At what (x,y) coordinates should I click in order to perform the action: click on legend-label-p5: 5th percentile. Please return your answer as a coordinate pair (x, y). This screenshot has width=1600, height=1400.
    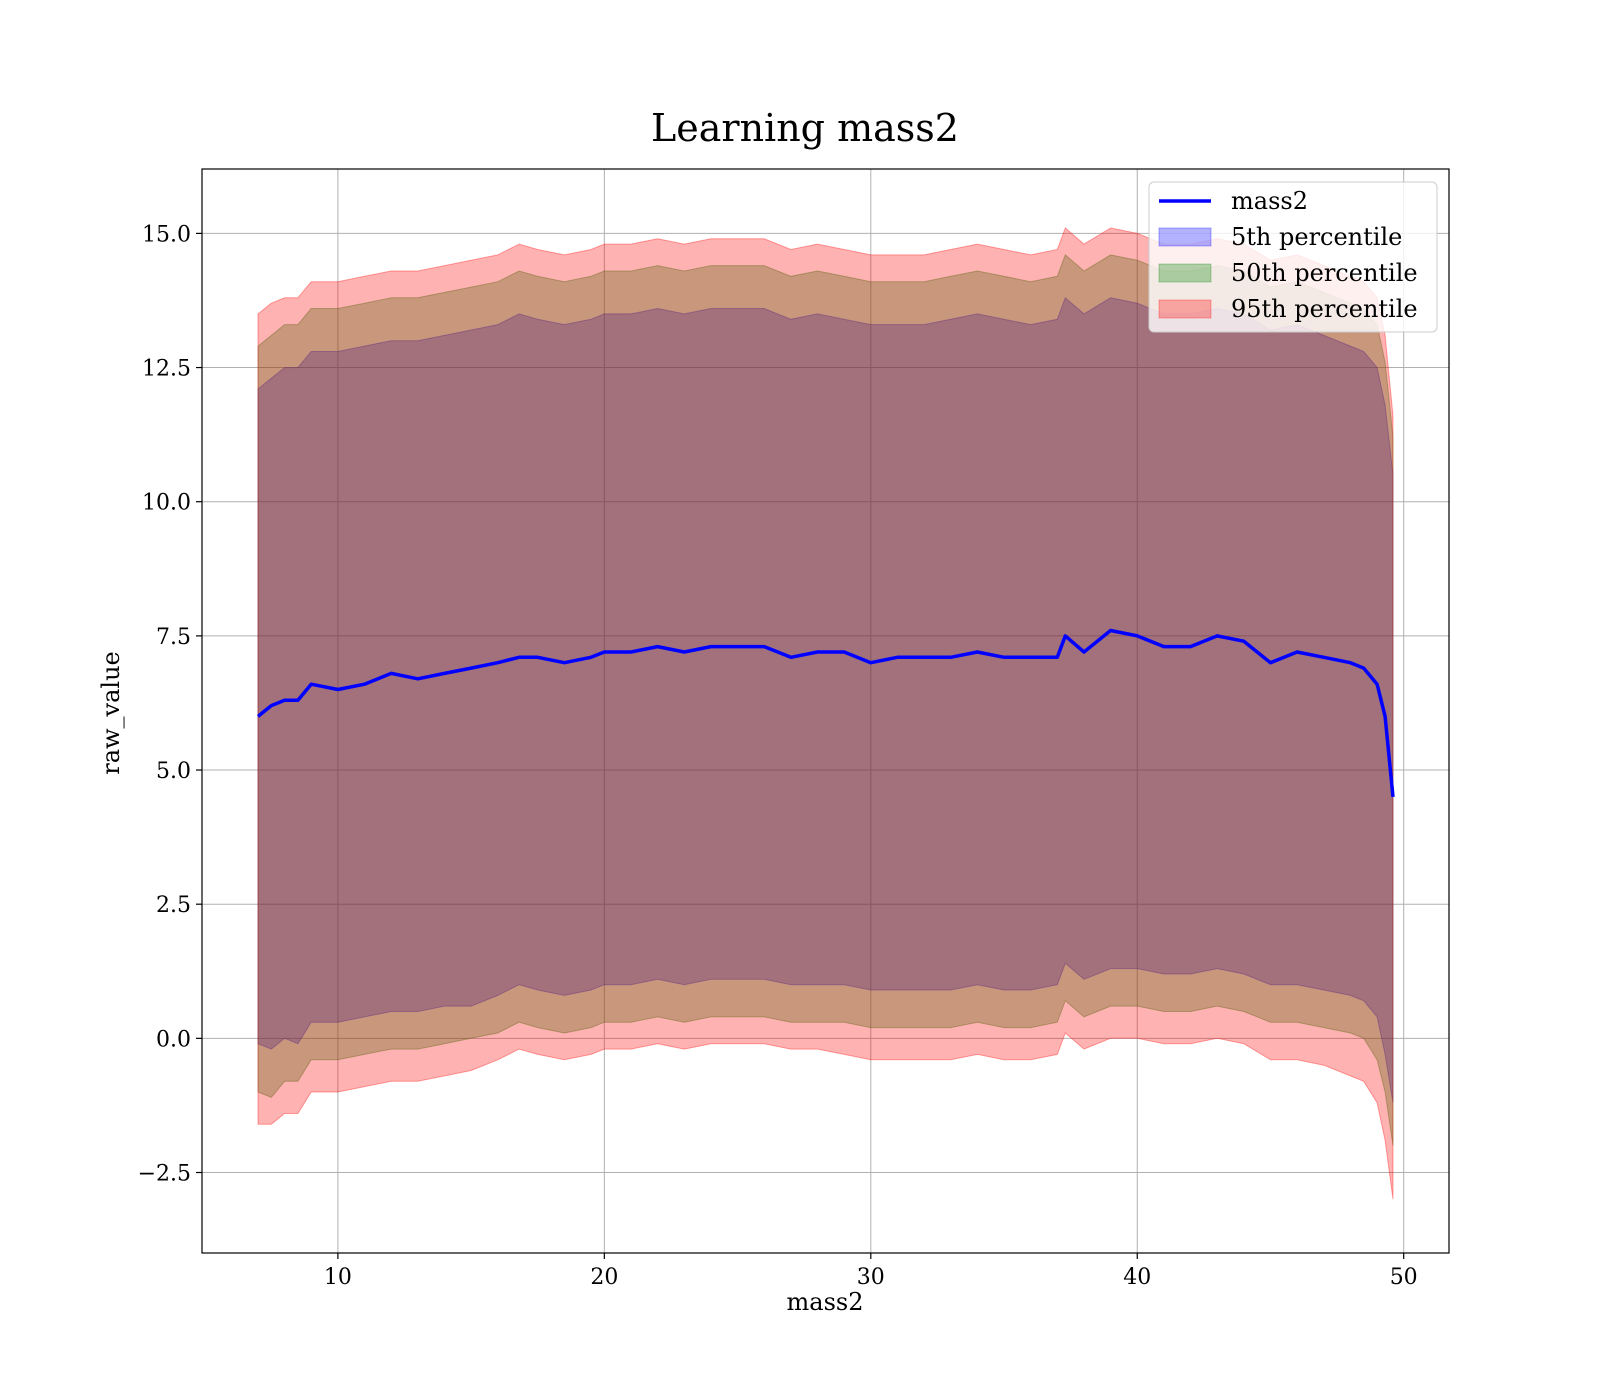
    Looking at the image, I should click on (1316, 237).